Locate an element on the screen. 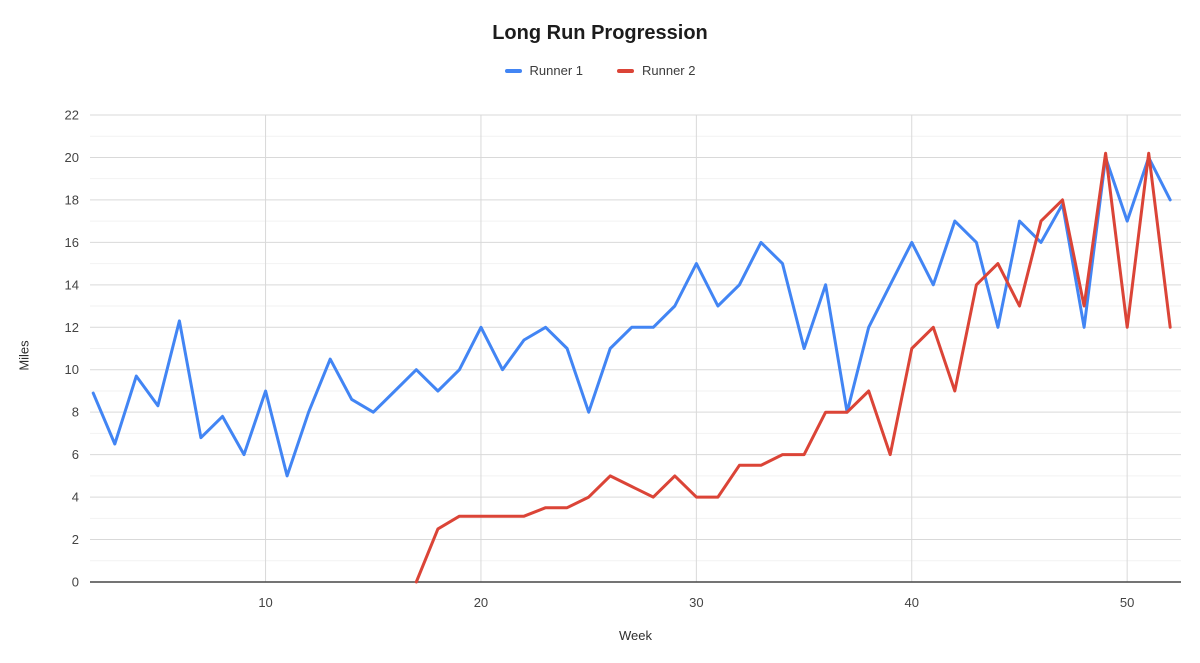  y-tick-label: 16 is located at coordinates (72, 242).